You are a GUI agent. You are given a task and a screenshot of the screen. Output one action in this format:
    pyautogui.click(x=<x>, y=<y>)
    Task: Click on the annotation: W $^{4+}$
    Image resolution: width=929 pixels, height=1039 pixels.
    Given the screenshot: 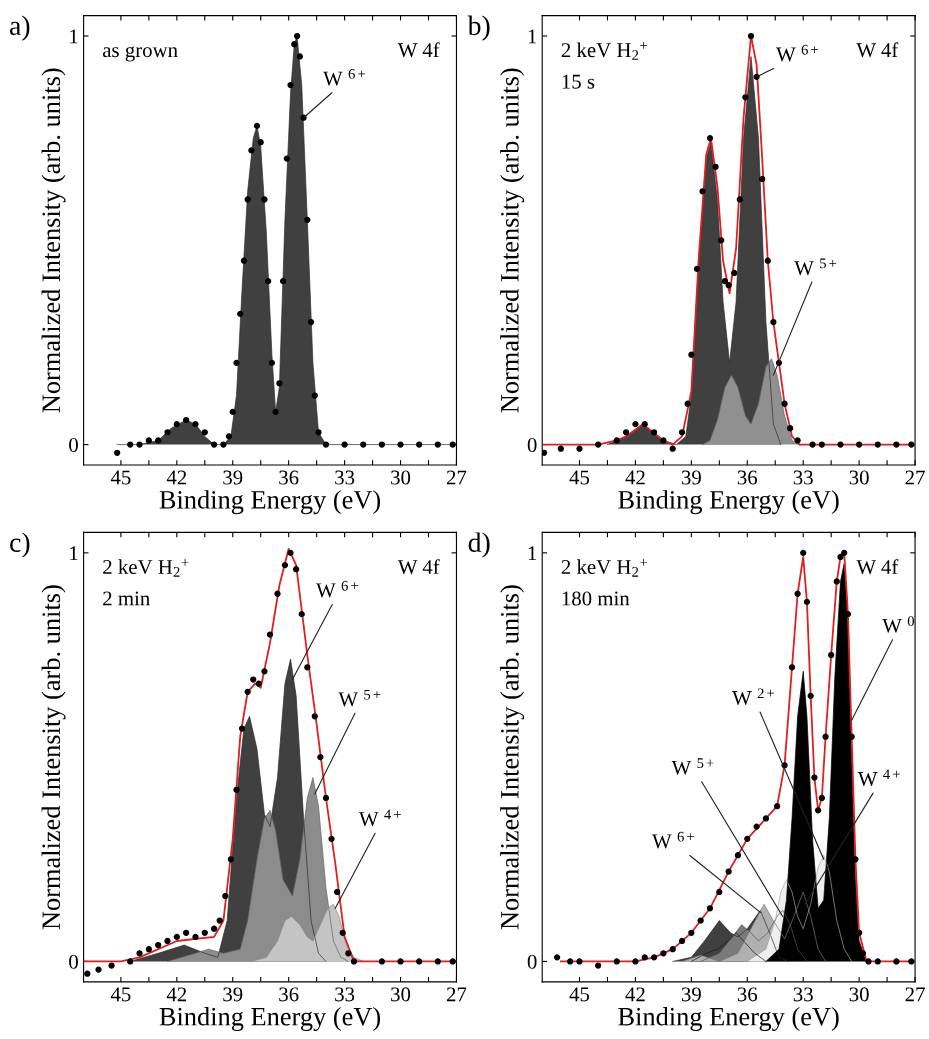 What is the action you would take?
    pyautogui.click(x=379, y=818)
    